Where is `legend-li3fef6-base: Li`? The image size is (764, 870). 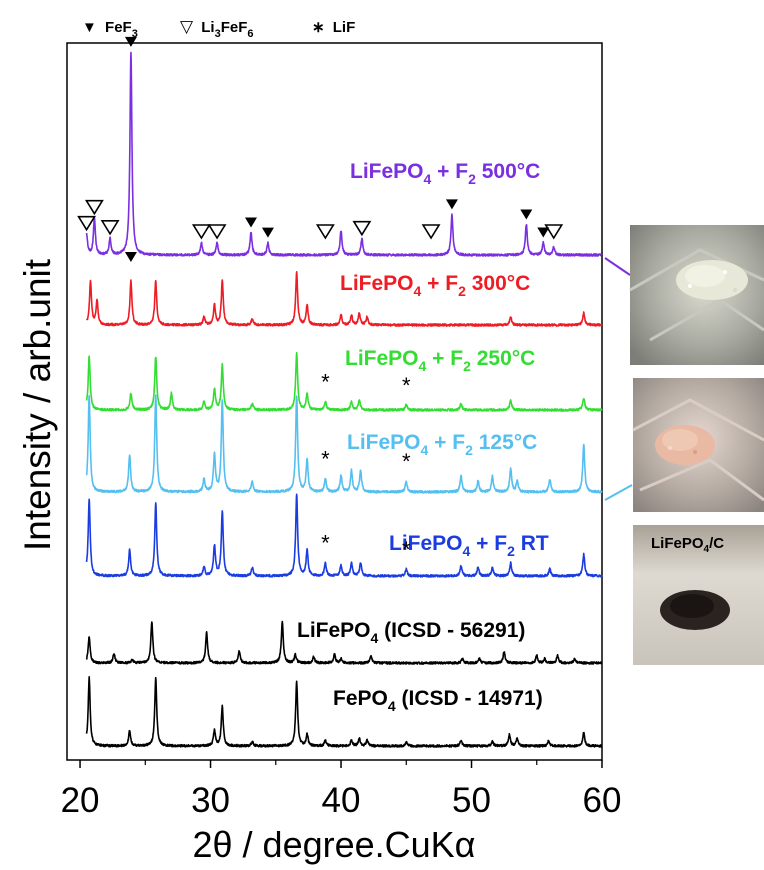 legend-li3fef6-base: Li is located at coordinates (207, 27).